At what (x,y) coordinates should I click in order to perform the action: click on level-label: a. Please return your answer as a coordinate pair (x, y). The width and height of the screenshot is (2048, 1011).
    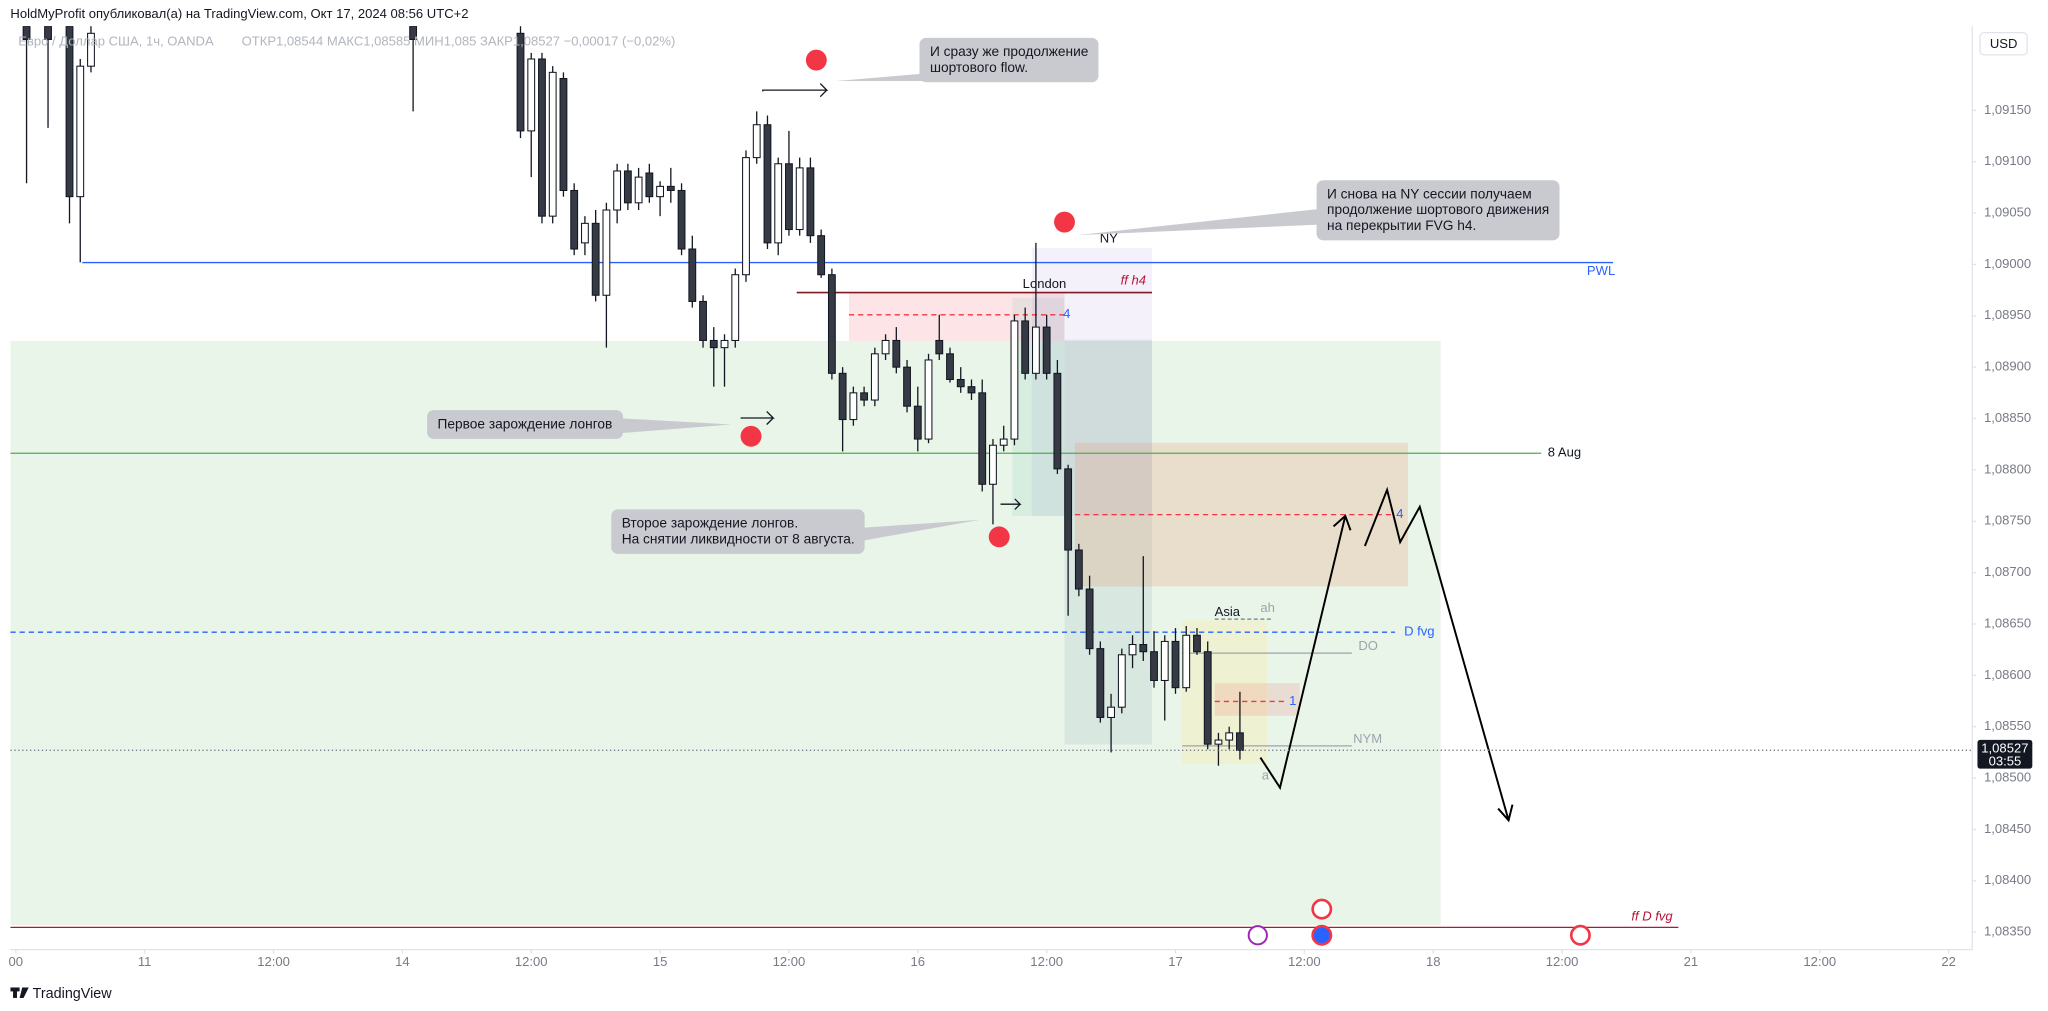
    Looking at the image, I should click on (1266, 774).